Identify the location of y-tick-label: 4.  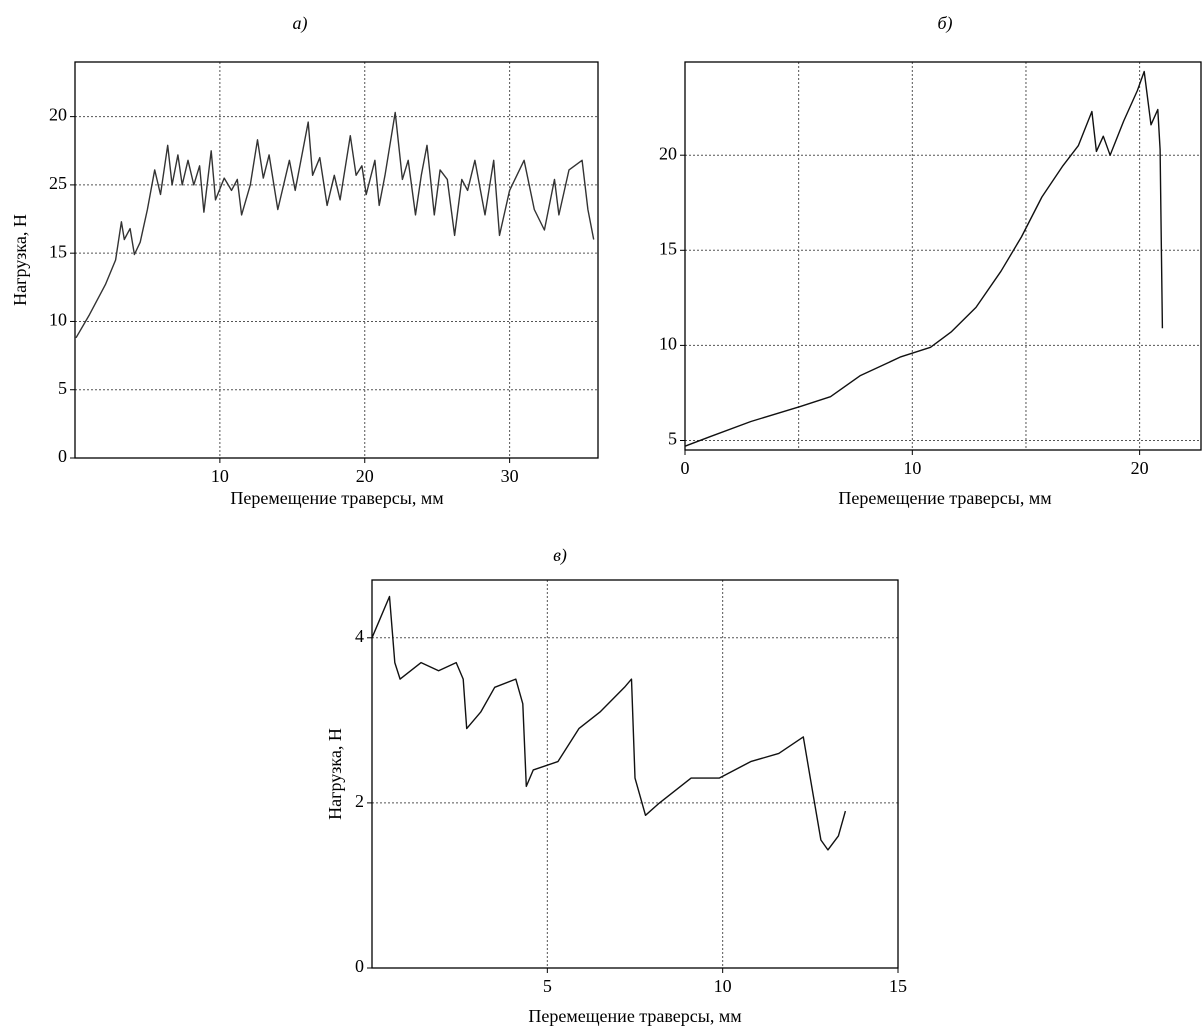
(359, 636).